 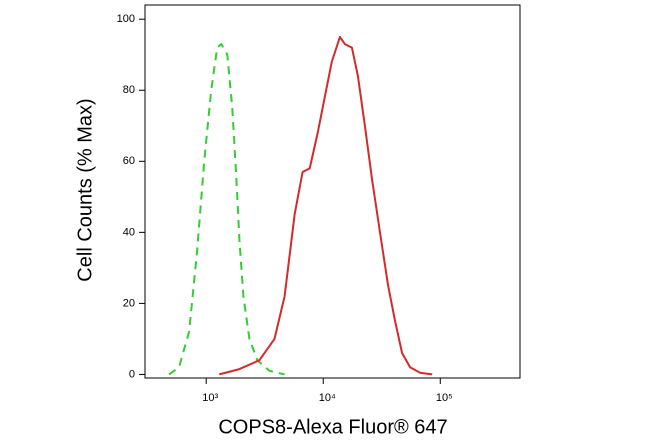 I want to click on x-tick-label: 10⁴, so click(x=327, y=398).